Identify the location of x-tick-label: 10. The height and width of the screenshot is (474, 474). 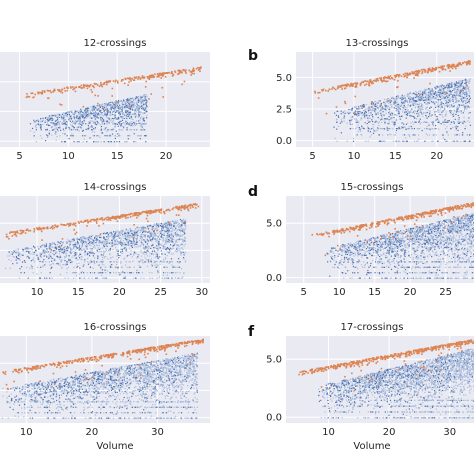
(354, 156).